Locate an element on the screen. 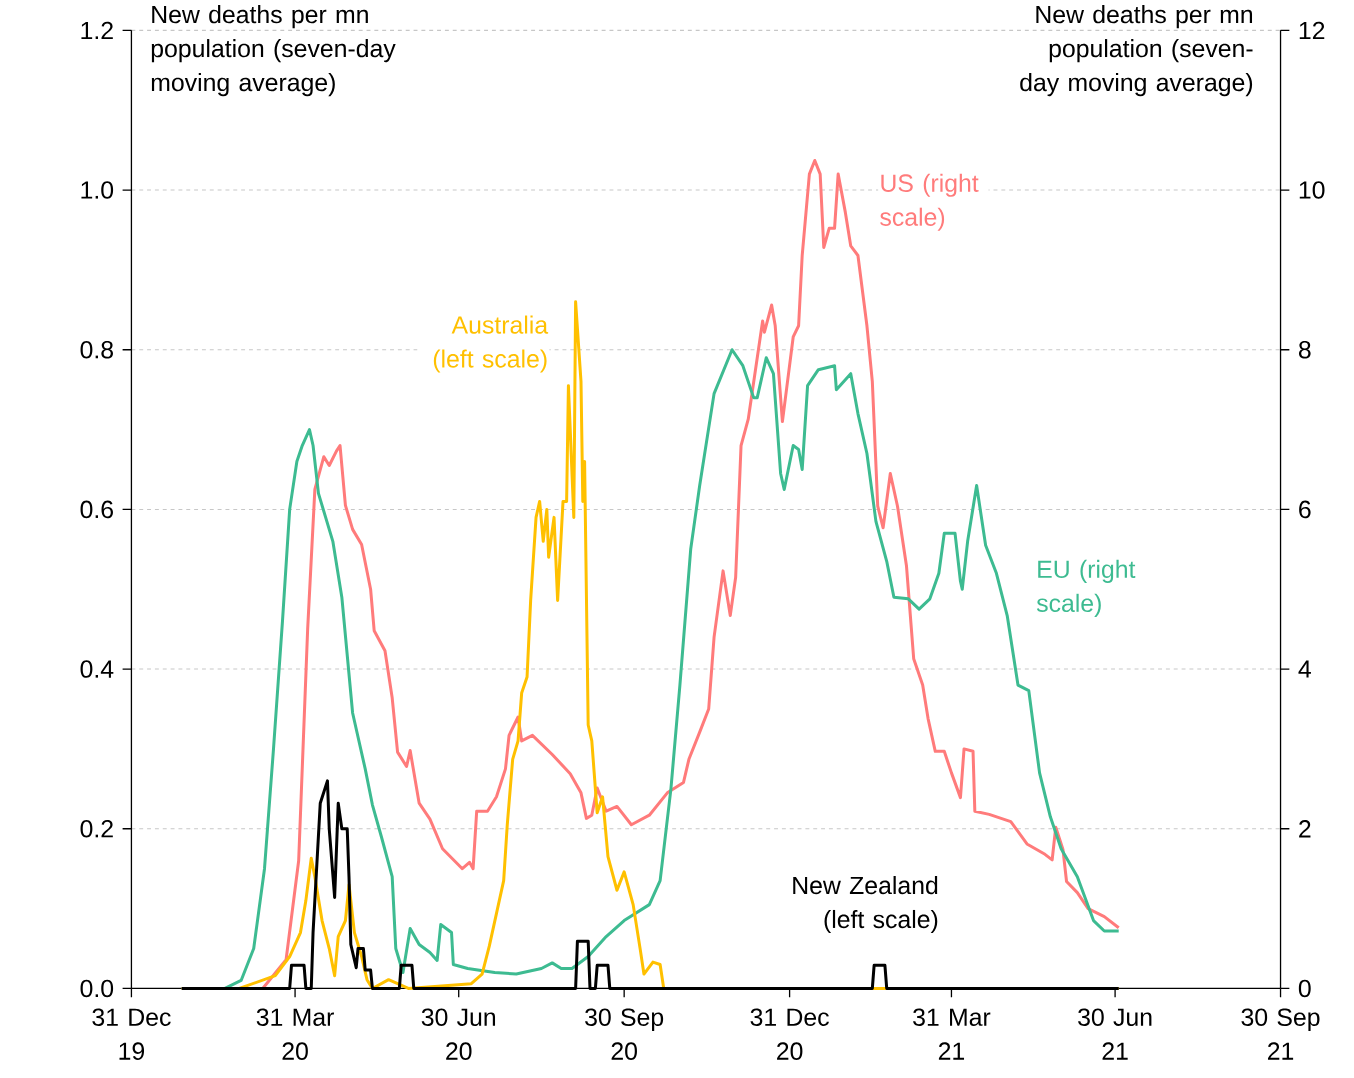 This screenshot has width=1354, height=1078. x-tick-label: 31 Mar 21 is located at coordinates (952, 1034).